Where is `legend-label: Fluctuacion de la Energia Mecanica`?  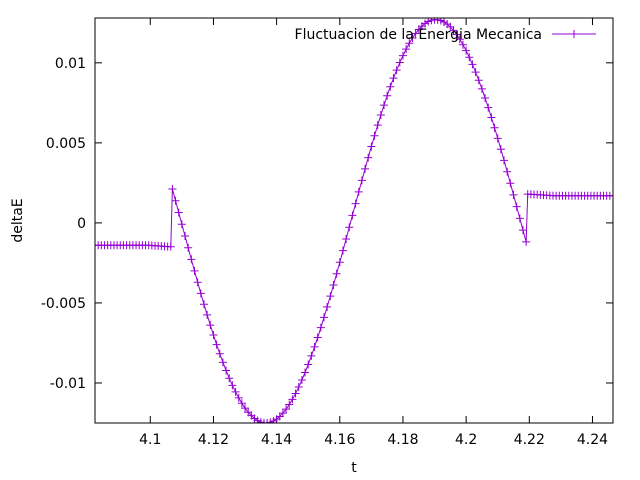
legend-label: Fluctuacion de la Energia Mecanica is located at coordinates (418, 35).